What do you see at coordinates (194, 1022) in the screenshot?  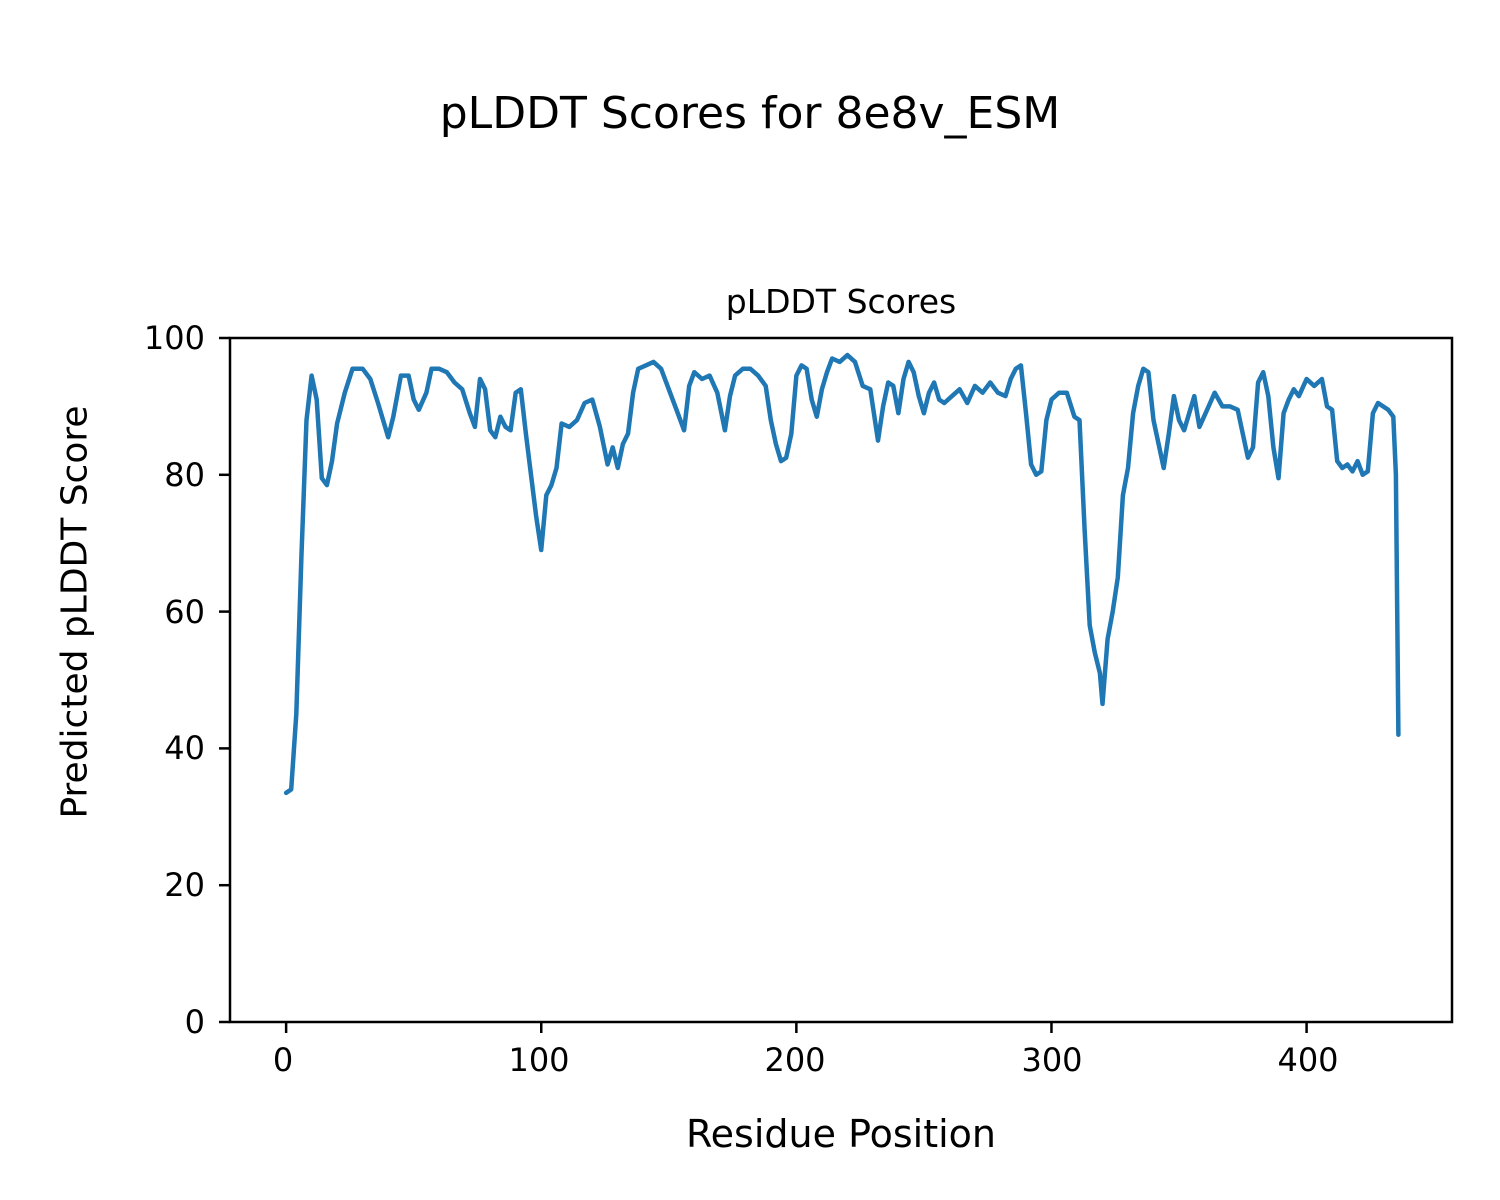 I see `ytick-label-0: 0` at bounding box center [194, 1022].